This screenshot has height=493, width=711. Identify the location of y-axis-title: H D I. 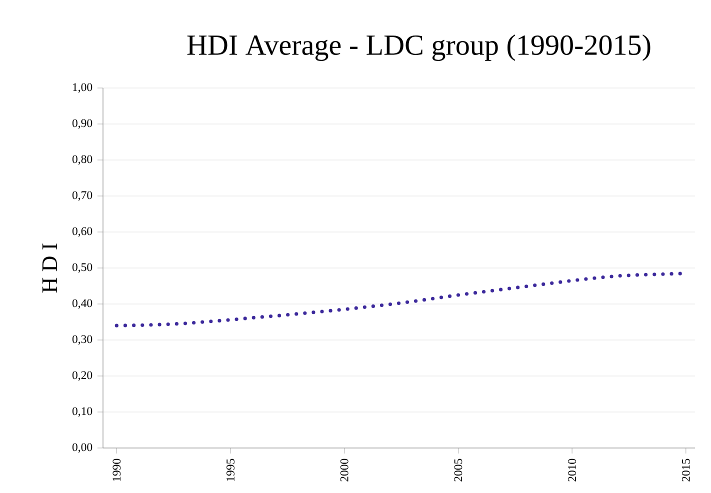
(49, 268).